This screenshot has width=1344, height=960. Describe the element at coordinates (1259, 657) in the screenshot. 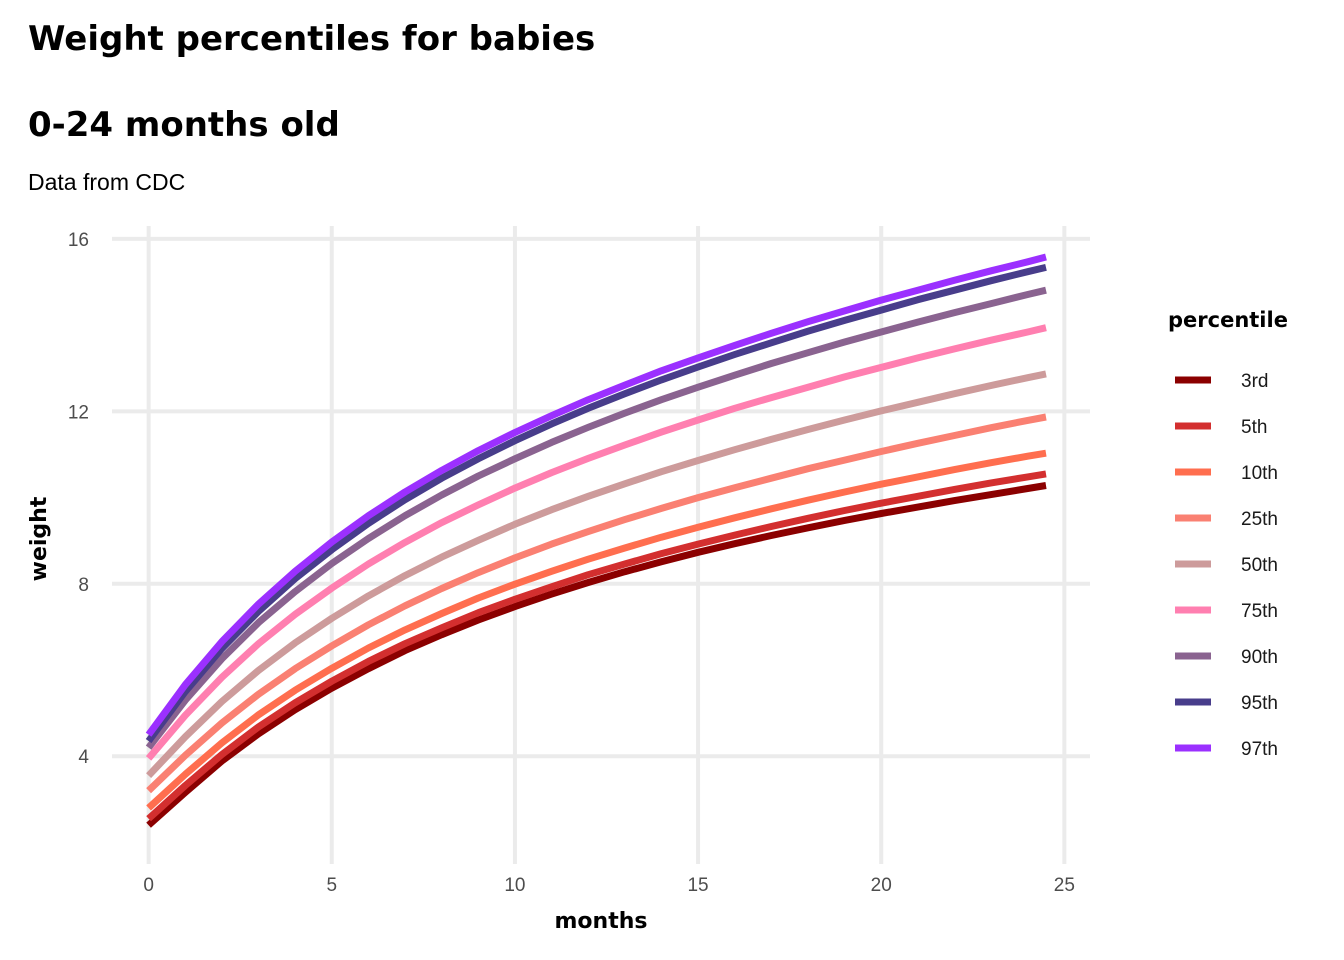

I see `legend-label-90th: 90th` at that location.